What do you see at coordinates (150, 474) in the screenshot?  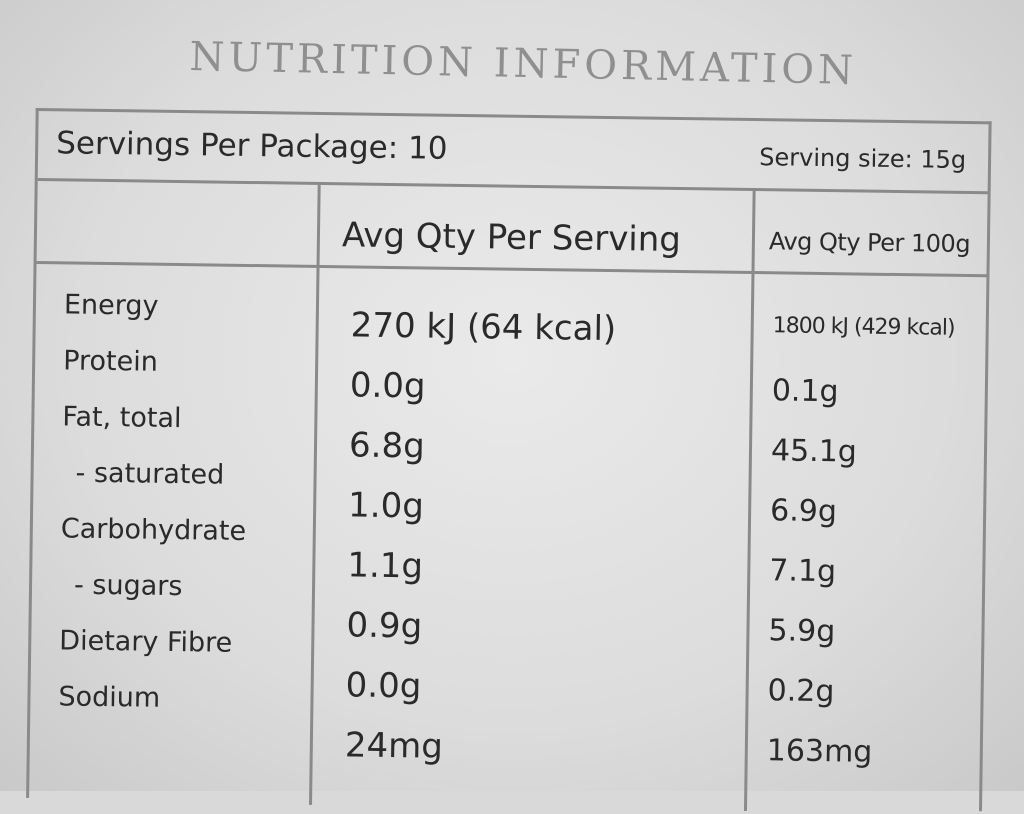 I see `nutrient-name: - saturated` at bounding box center [150, 474].